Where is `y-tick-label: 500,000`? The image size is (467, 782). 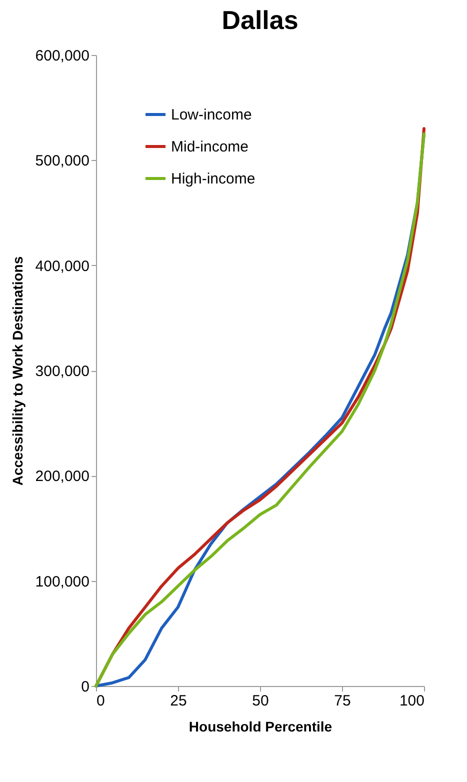
y-tick-label: 500,000 is located at coordinates (62, 161).